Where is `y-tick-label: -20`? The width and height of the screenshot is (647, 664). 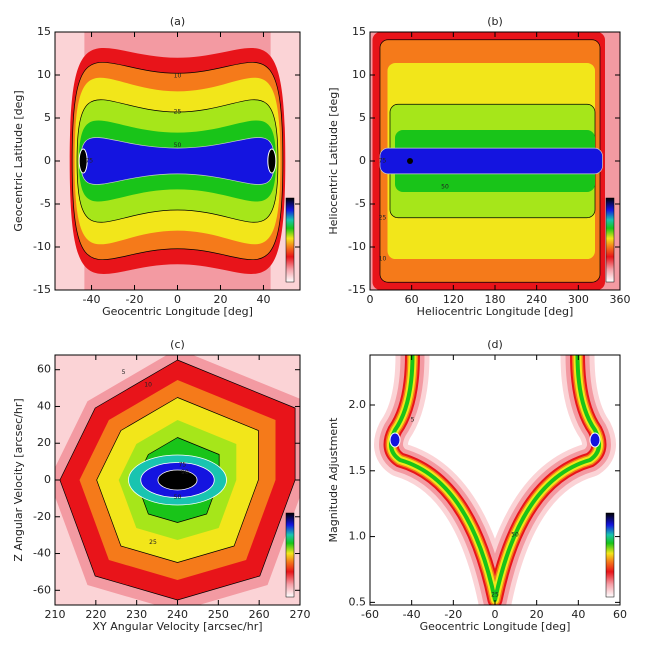
y-tick-label: -20 is located at coordinates (42, 516).